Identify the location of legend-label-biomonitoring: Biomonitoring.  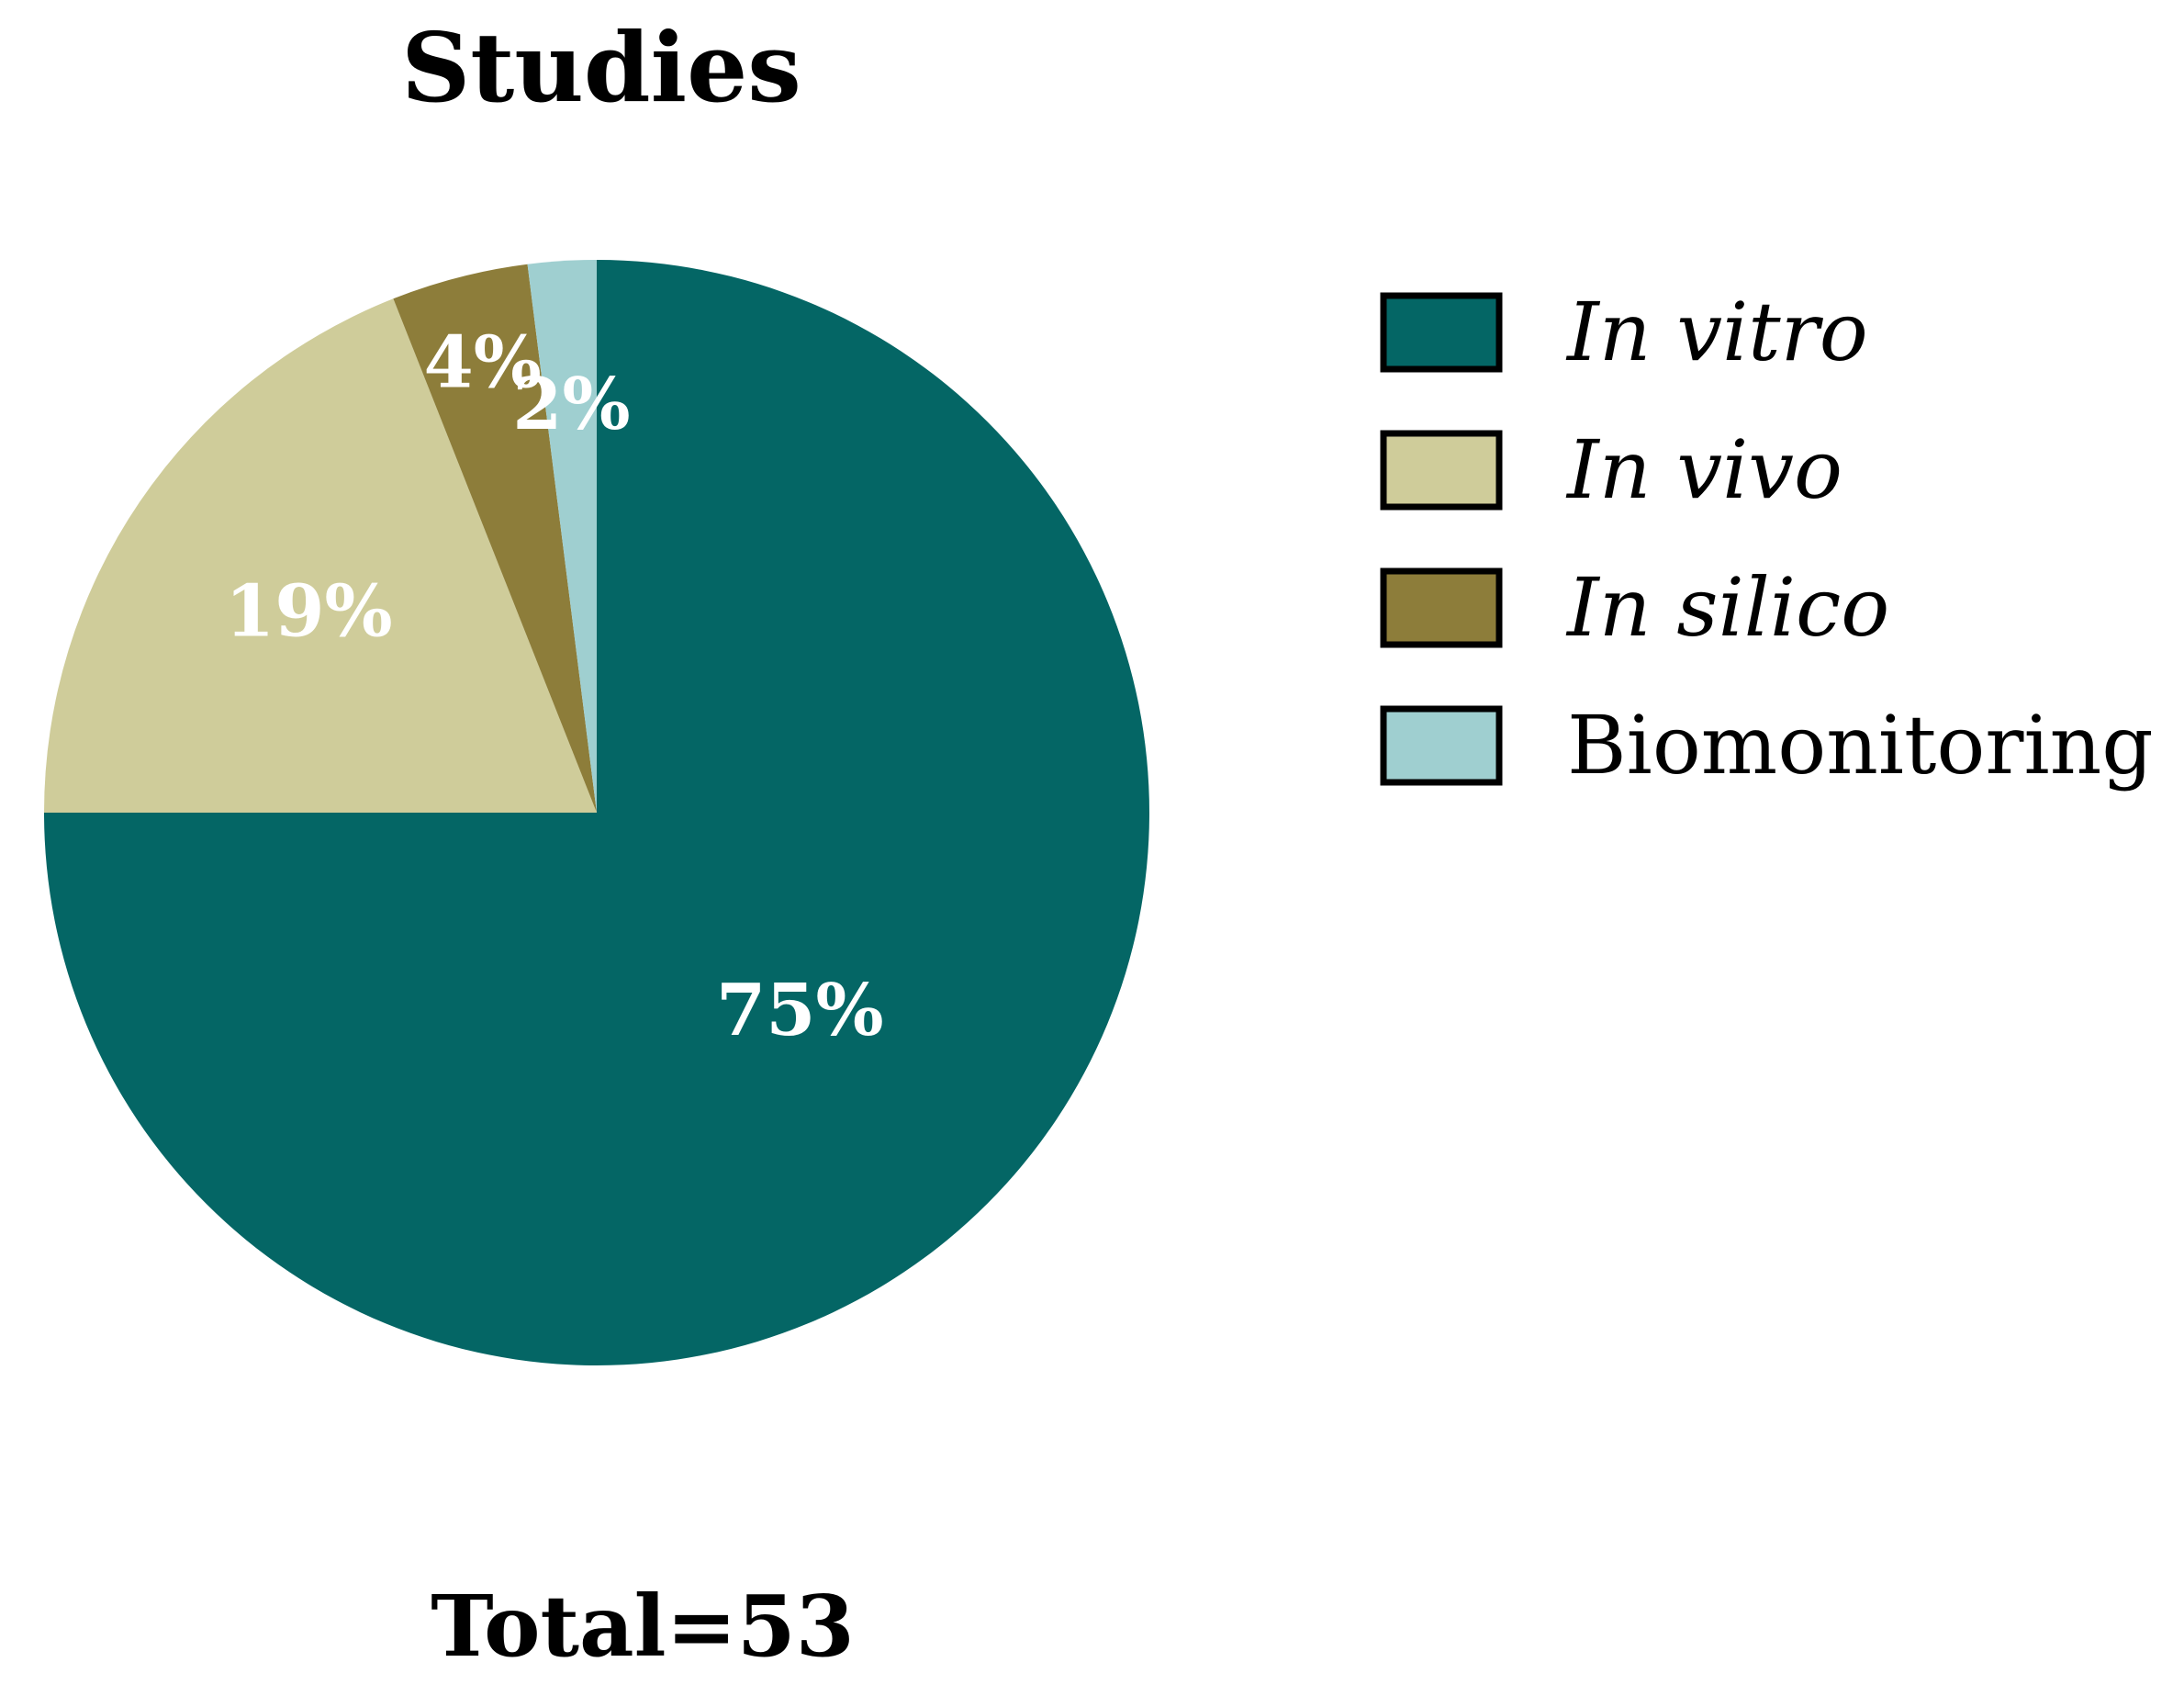
(1860, 745).